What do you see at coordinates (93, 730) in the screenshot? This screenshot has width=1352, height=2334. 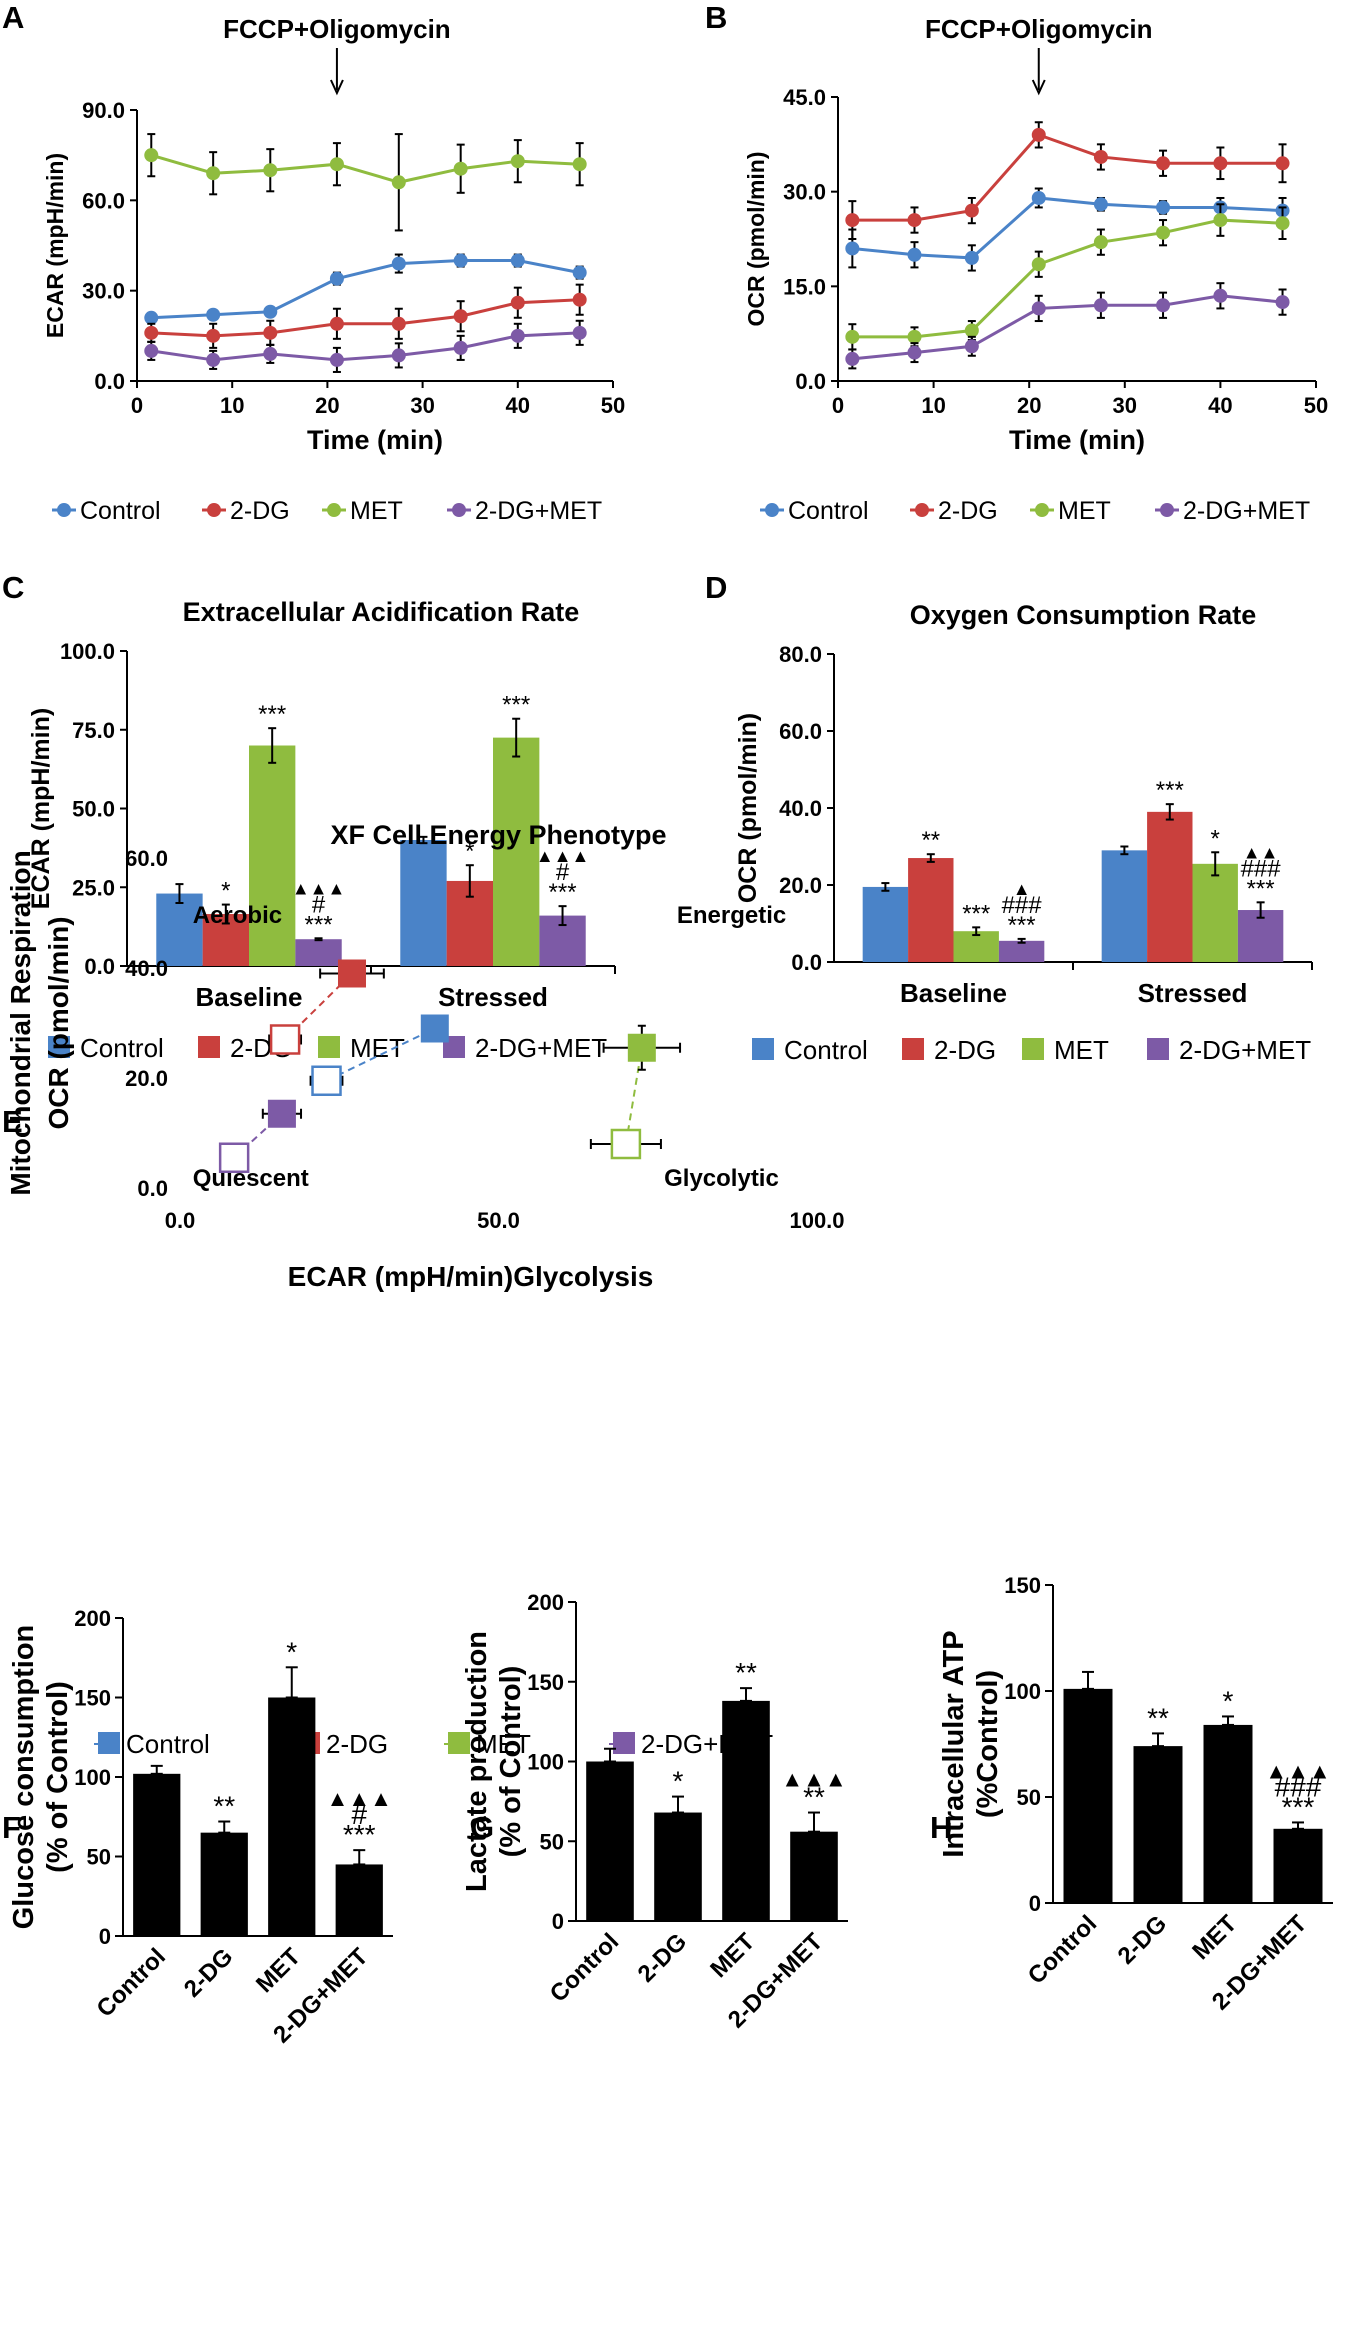 I see `y-tick-label: 75.0` at bounding box center [93, 730].